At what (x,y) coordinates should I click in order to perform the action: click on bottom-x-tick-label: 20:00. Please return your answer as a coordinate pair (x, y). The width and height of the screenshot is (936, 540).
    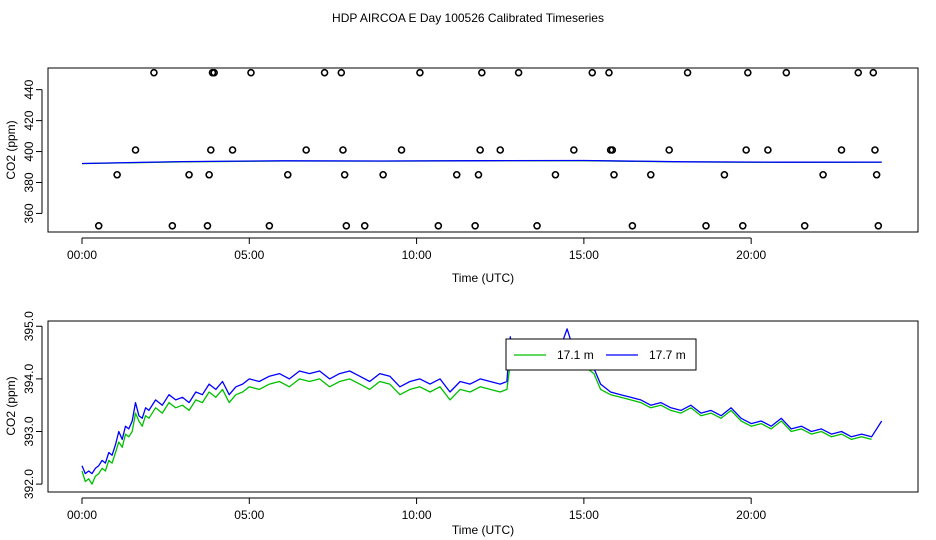
    Looking at the image, I should click on (751, 515).